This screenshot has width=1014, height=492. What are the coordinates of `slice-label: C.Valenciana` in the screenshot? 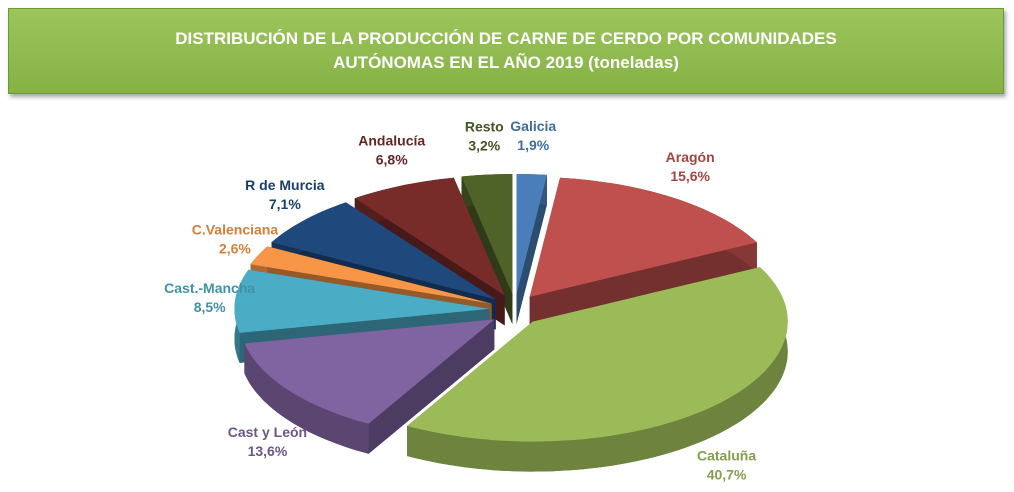 It's located at (235, 230).